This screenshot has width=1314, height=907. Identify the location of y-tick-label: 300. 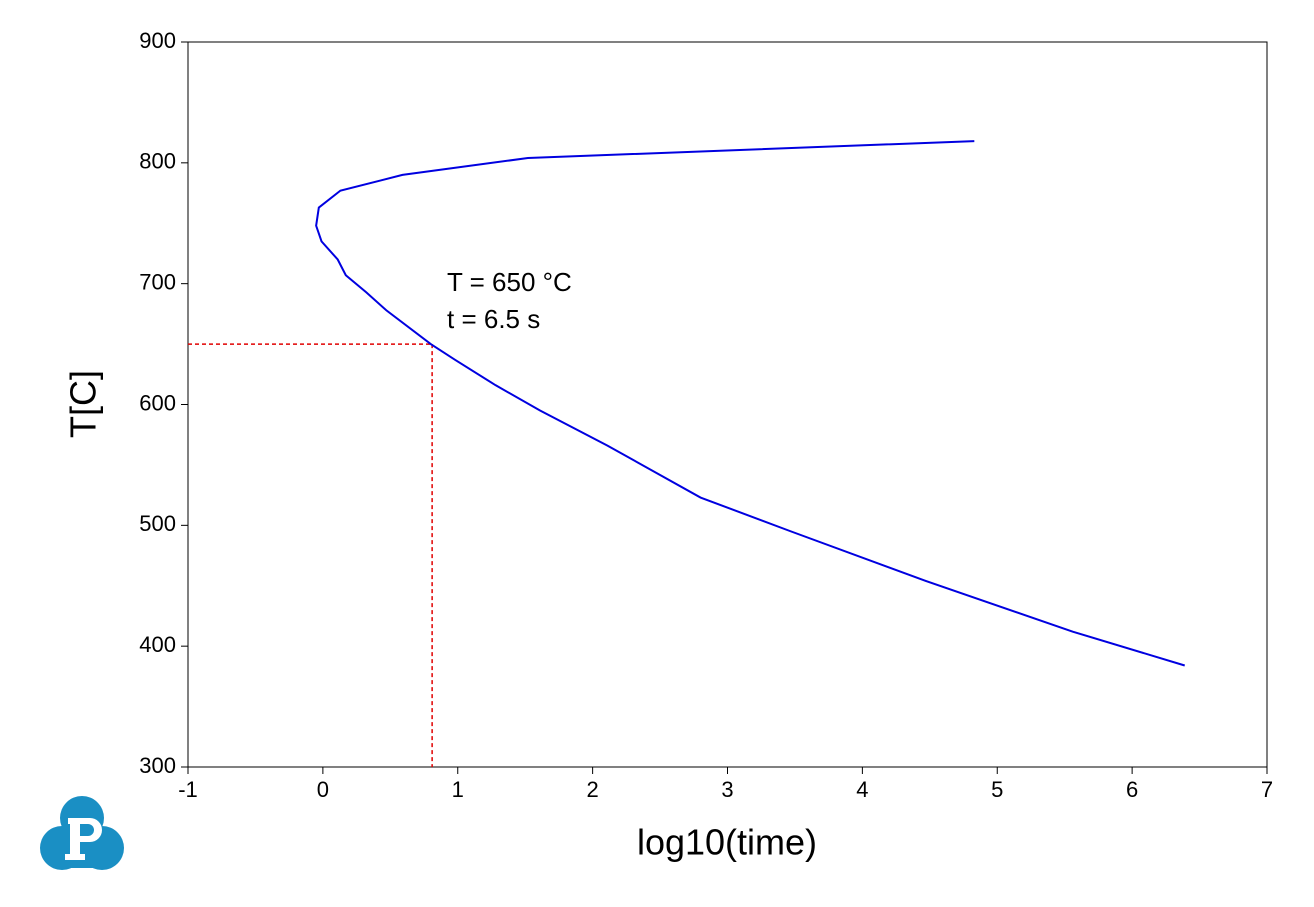
(157, 765).